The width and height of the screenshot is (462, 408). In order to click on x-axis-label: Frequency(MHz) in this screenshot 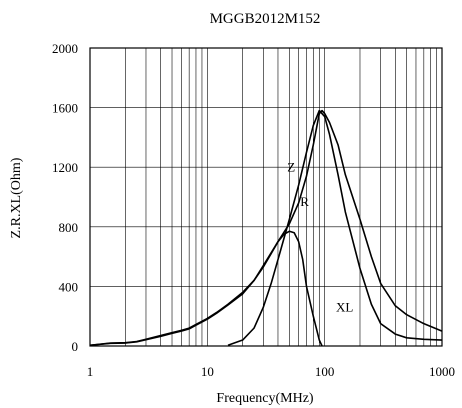, I will do `click(265, 398)`.